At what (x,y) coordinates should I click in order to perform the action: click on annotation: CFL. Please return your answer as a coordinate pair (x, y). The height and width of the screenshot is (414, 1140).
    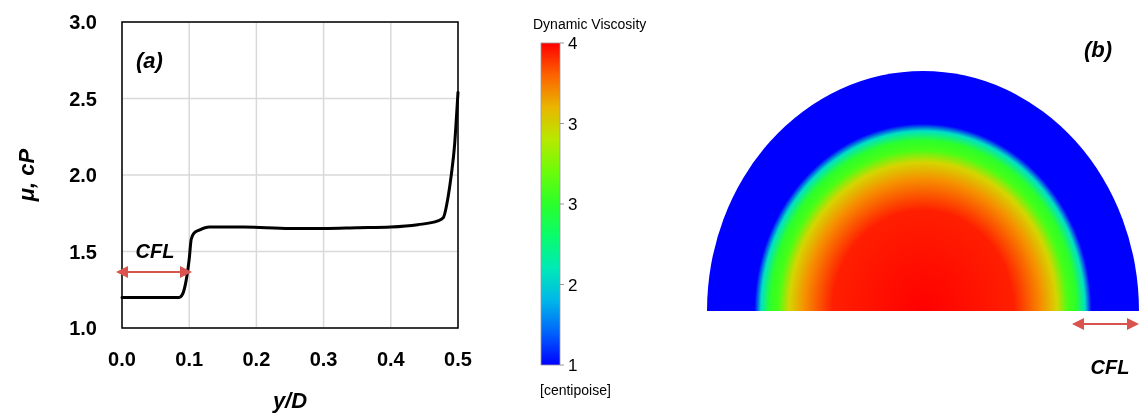
    Looking at the image, I should click on (155, 251).